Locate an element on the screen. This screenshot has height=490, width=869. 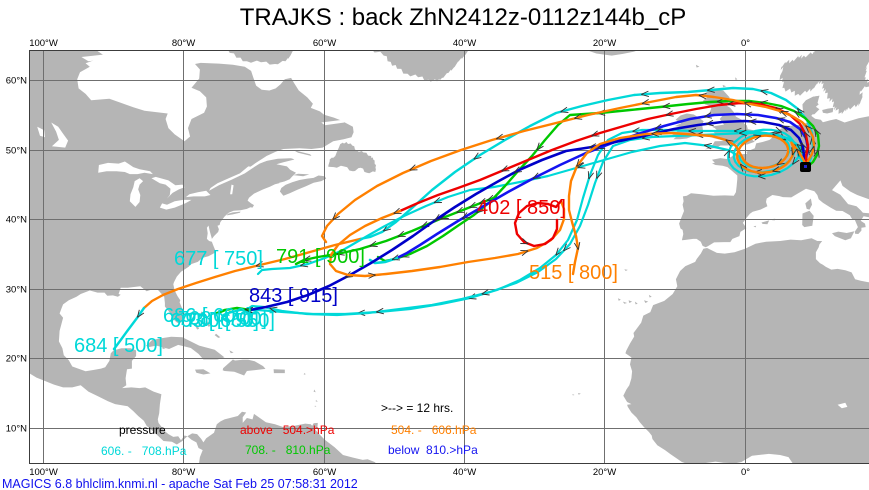
svg-text: 708 [ 700] is located at coordinates (222, 319).